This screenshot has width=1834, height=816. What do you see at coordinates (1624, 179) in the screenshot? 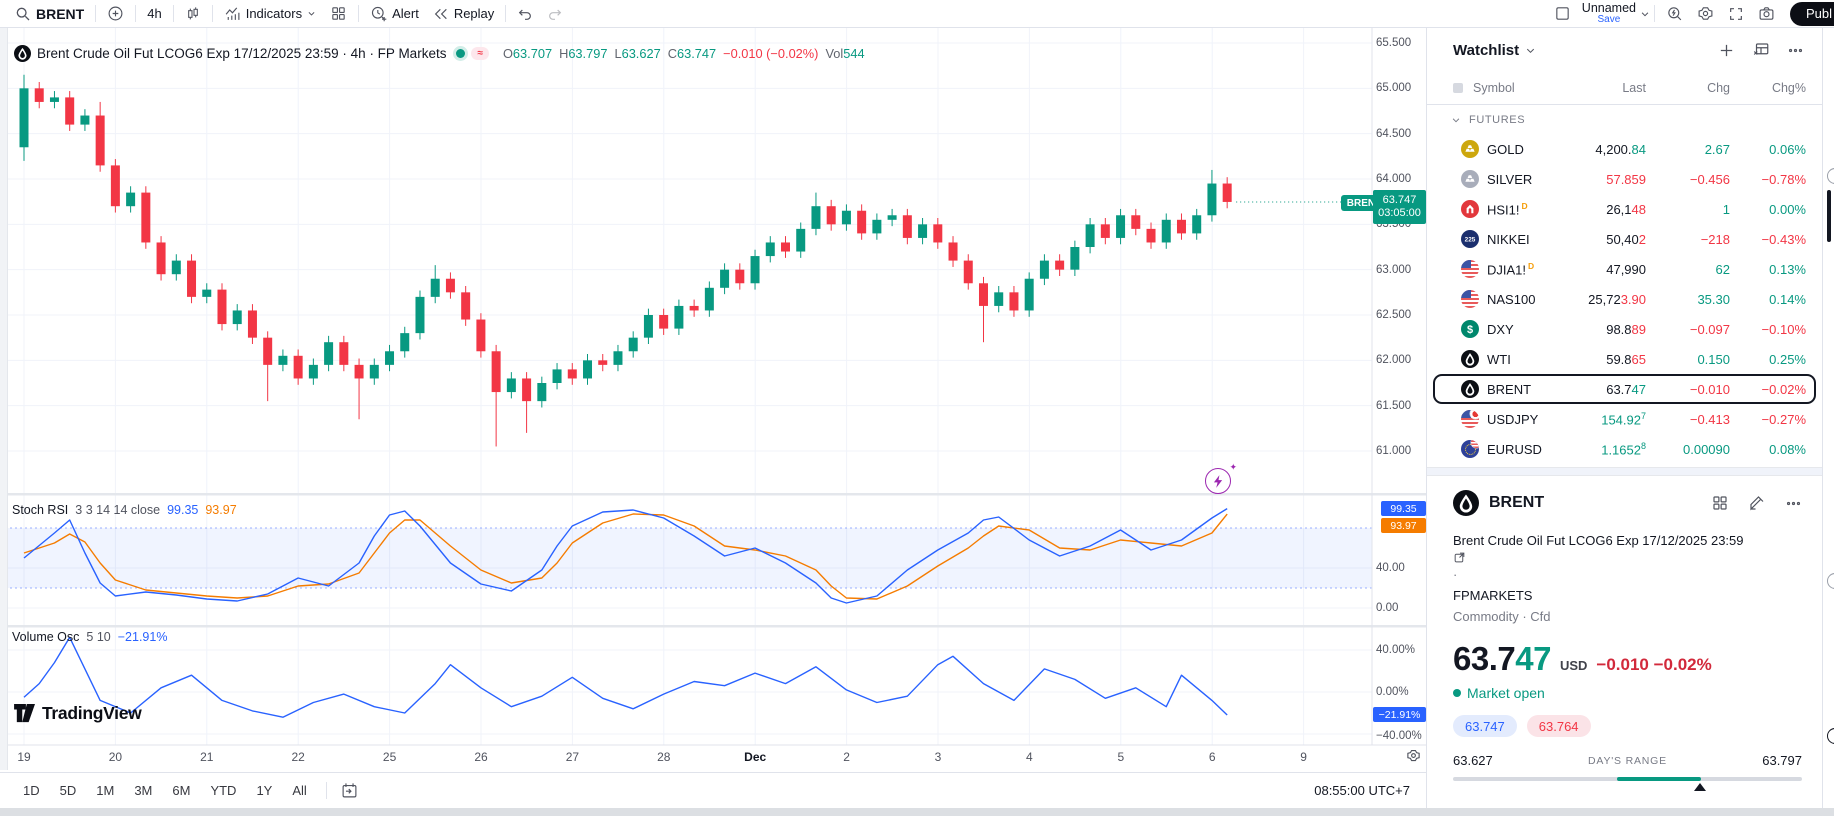
I see `watchlist-row-silver: SILVER 57.859 −0.456 −0.78%` at bounding box center [1624, 179].